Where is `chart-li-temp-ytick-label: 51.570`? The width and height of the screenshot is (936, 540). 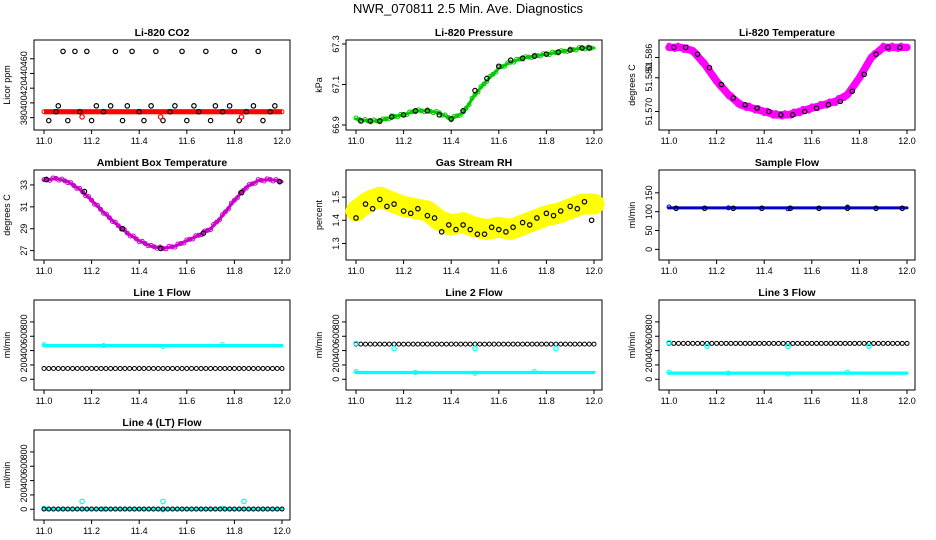 chart-li-temp-ytick-label: 51.570 is located at coordinates (649, 112).